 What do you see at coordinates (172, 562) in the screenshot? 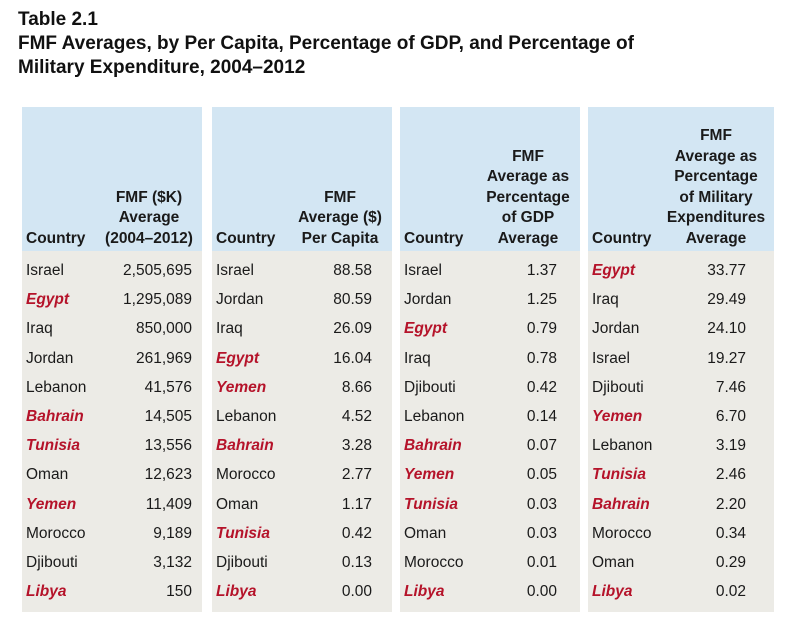
I see `value-cell: 3,132` at bounding box center [172, 562].